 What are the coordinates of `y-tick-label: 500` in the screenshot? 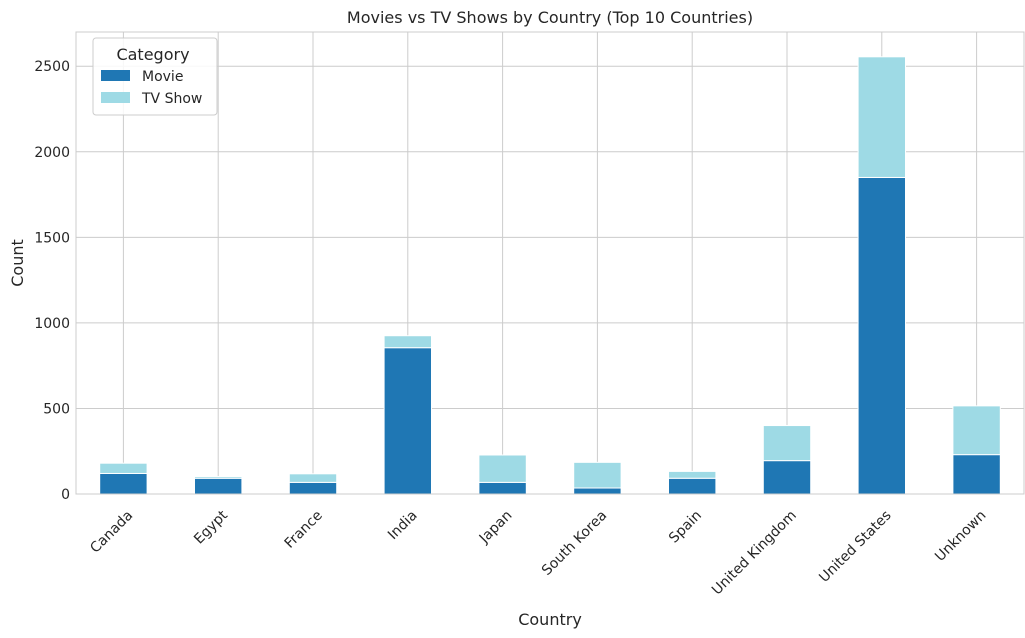 It's located at (56, 409).